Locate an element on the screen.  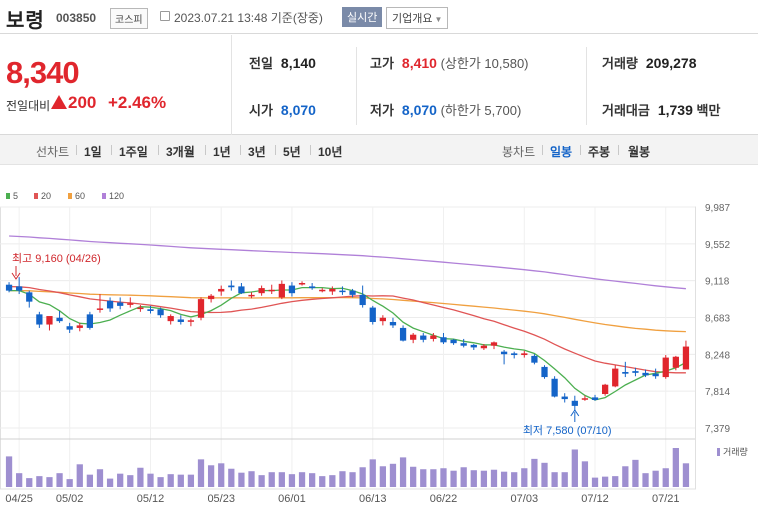
y-tick-label: 7,814 is located at coordinates (717, 392).